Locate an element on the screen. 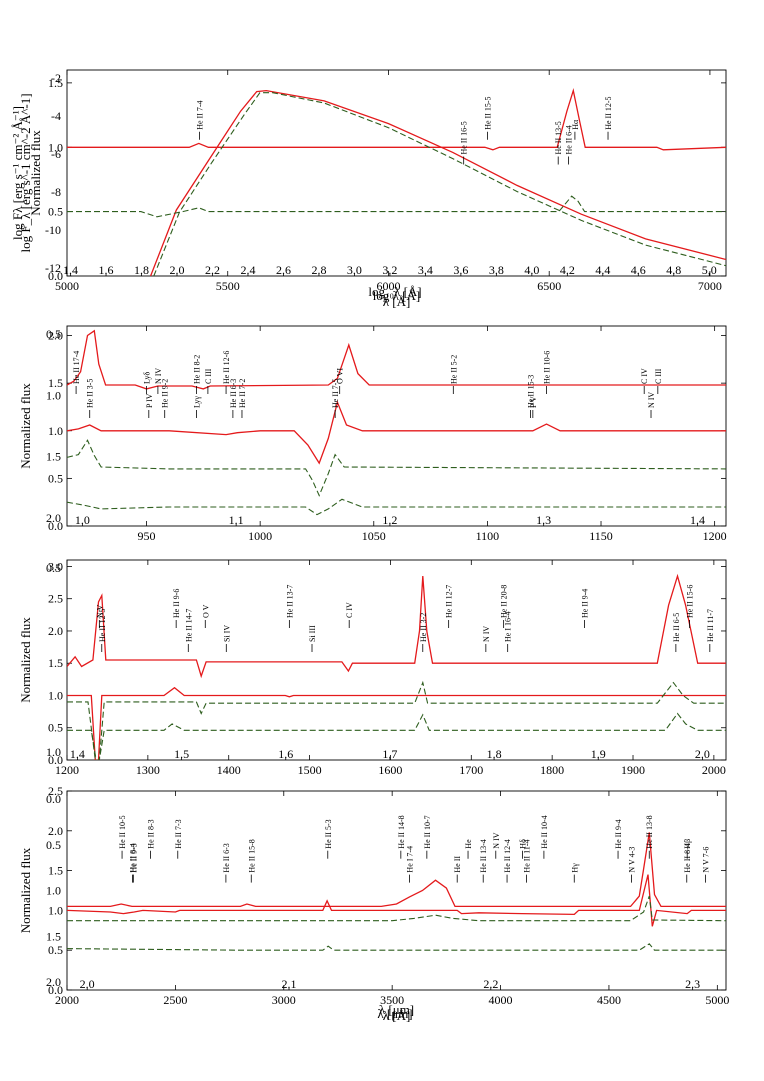 Image resolution: width=764 pixels, height=1081 pixels. line-label: Hβ is located at coordinates (687, 844).